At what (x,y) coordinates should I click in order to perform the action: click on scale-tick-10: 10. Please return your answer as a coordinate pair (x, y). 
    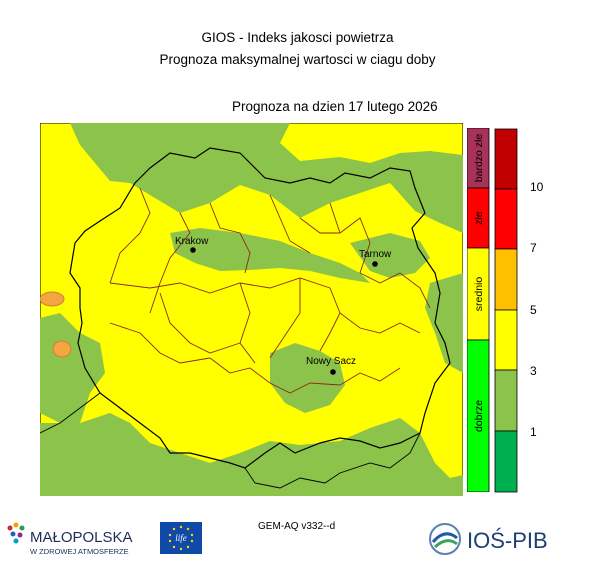
    Looking at the image, I should click on (537, 187).